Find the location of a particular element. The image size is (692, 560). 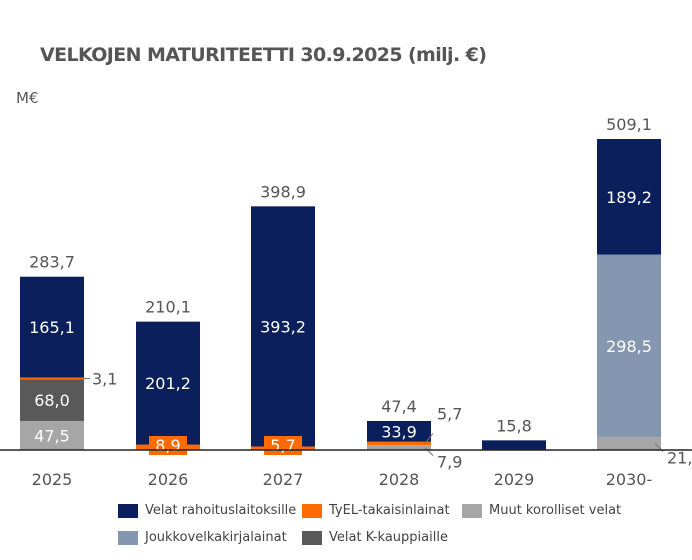

bar-segment-velat-rahoituslaitoksille-2027 is located at coordinates (283, 326).